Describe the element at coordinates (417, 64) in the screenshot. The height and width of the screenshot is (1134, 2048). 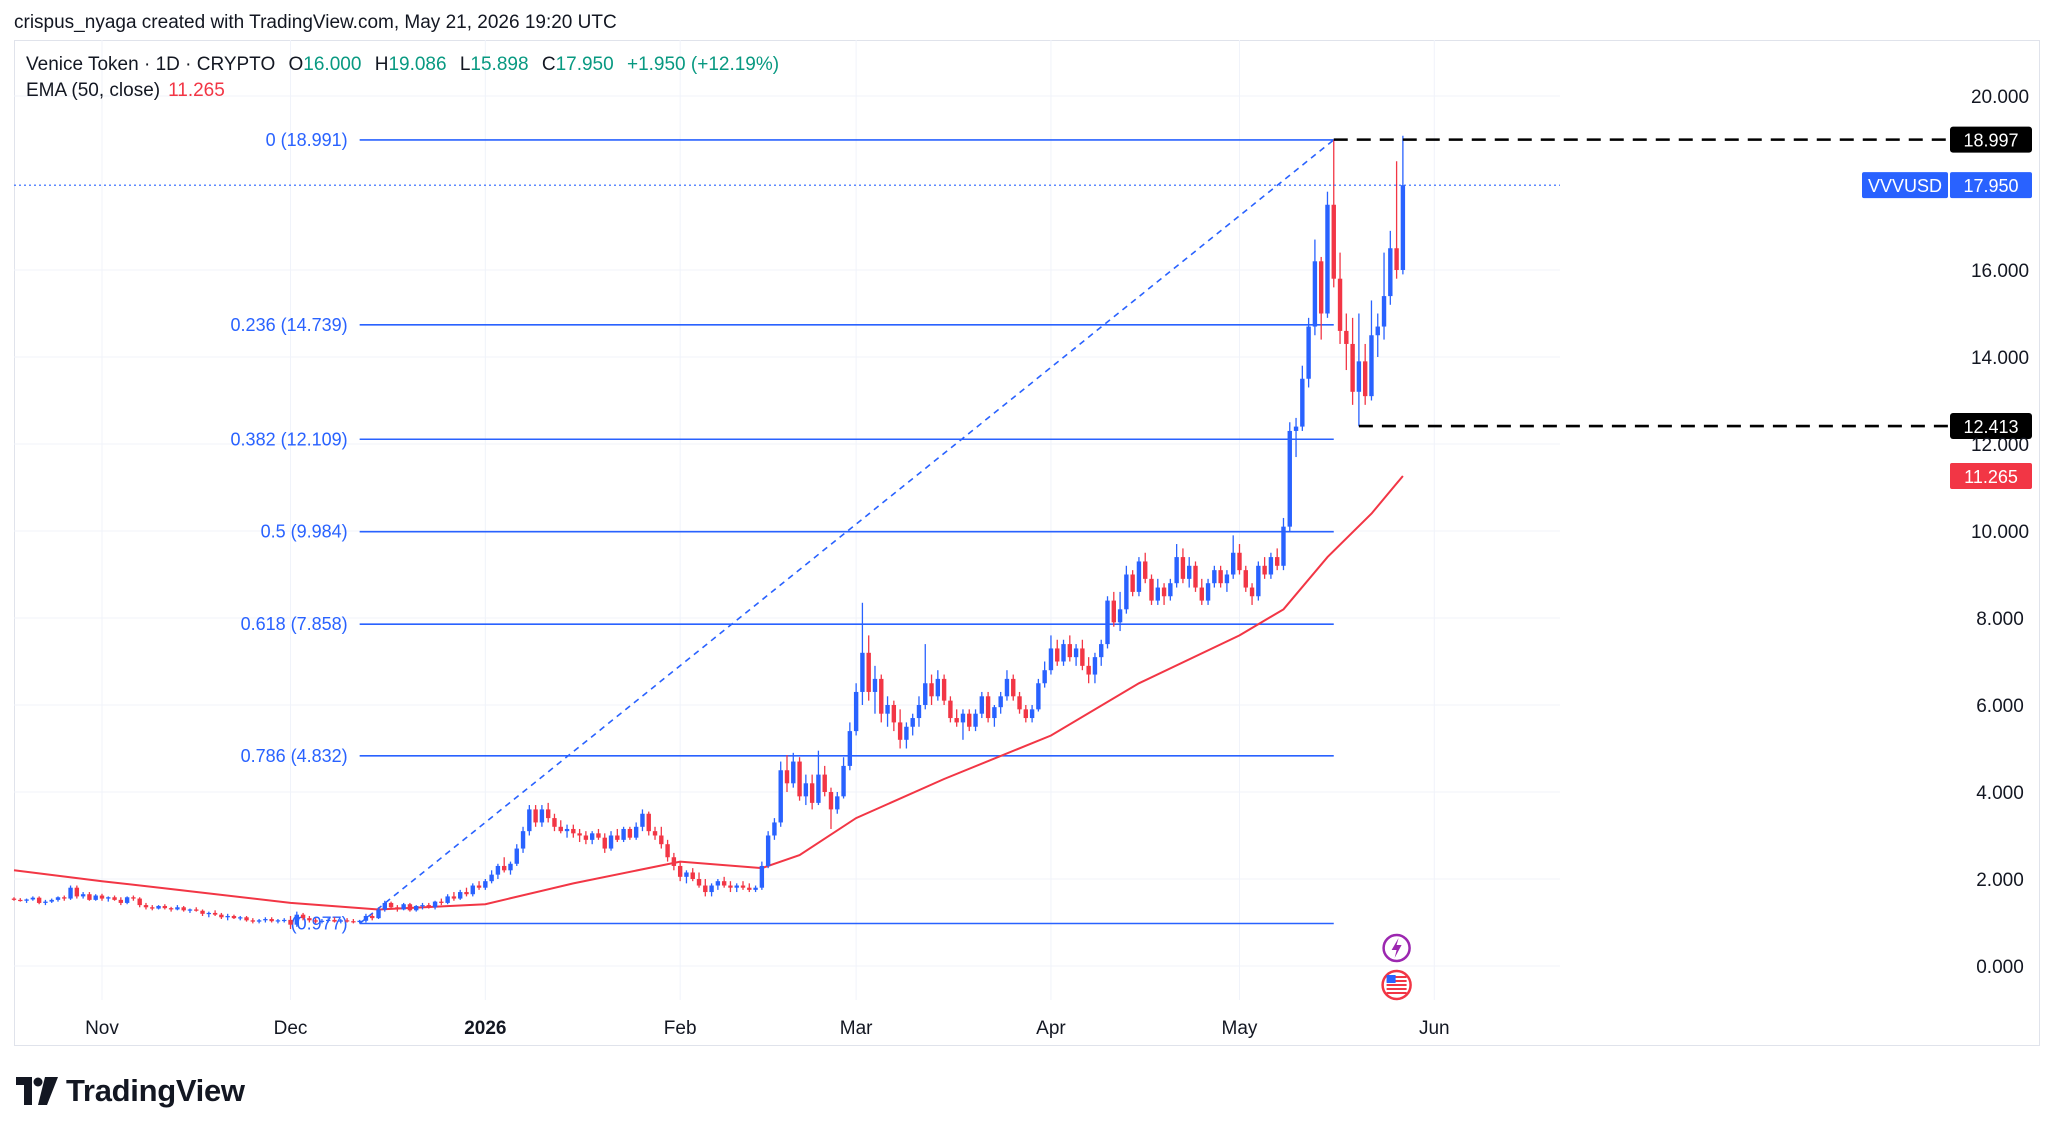
I see `high-value: 19.086` at that location.